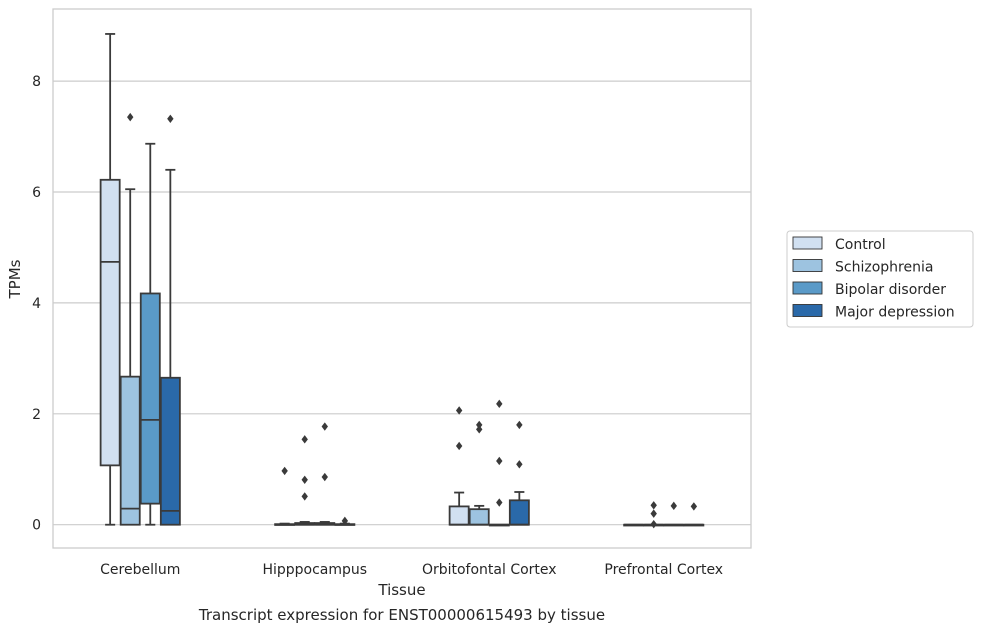  I want to click on x-tick-label: Orbitofontal Cortex, so click(489, 570).